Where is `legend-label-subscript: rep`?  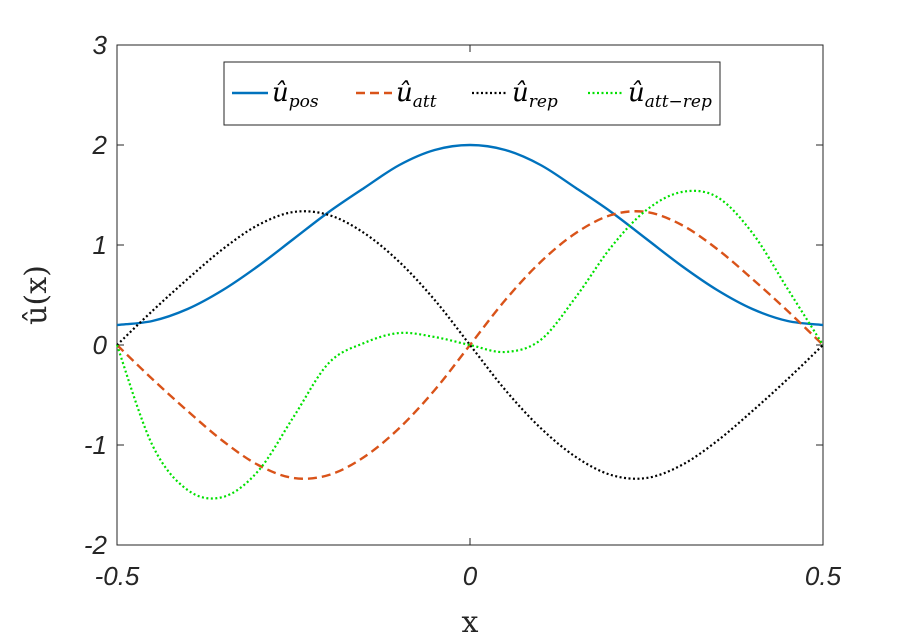
legend-label-subscript: rep is located at coordinates (543, 102).